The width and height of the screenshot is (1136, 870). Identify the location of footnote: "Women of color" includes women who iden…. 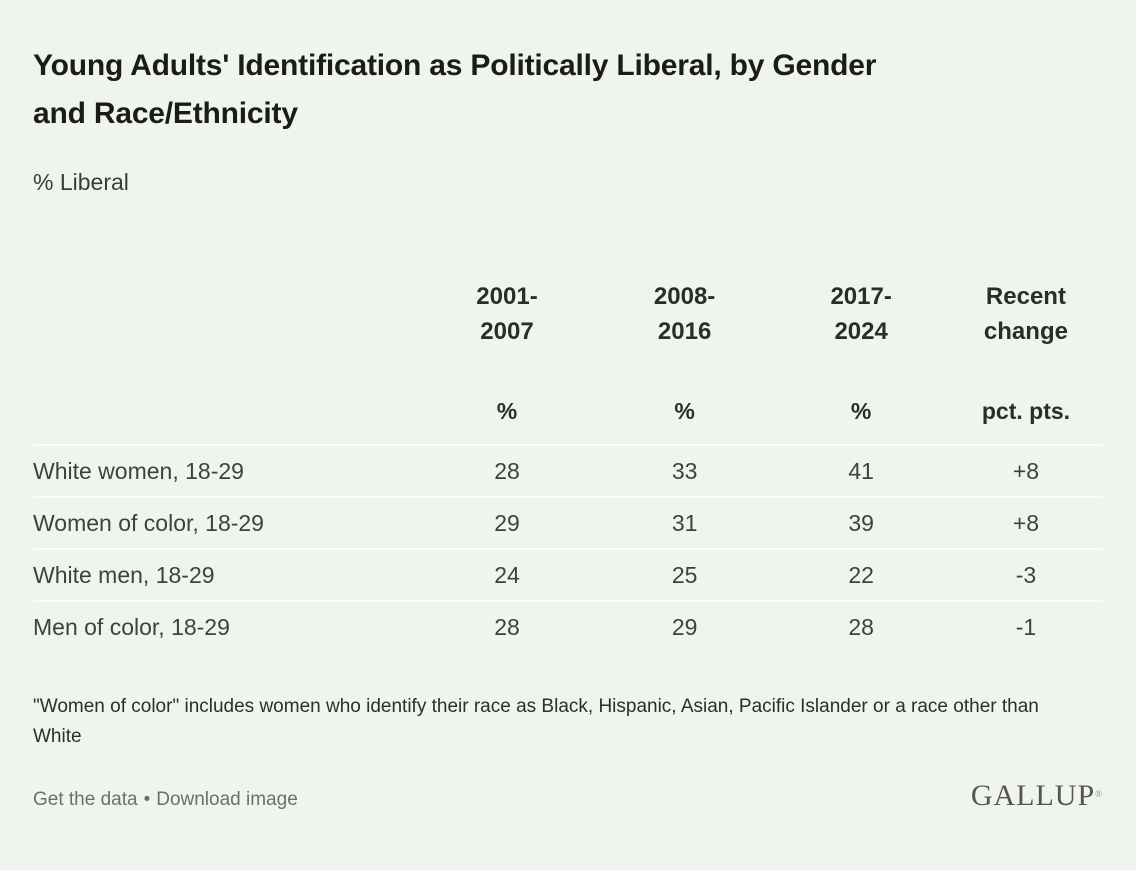
(536, 721).